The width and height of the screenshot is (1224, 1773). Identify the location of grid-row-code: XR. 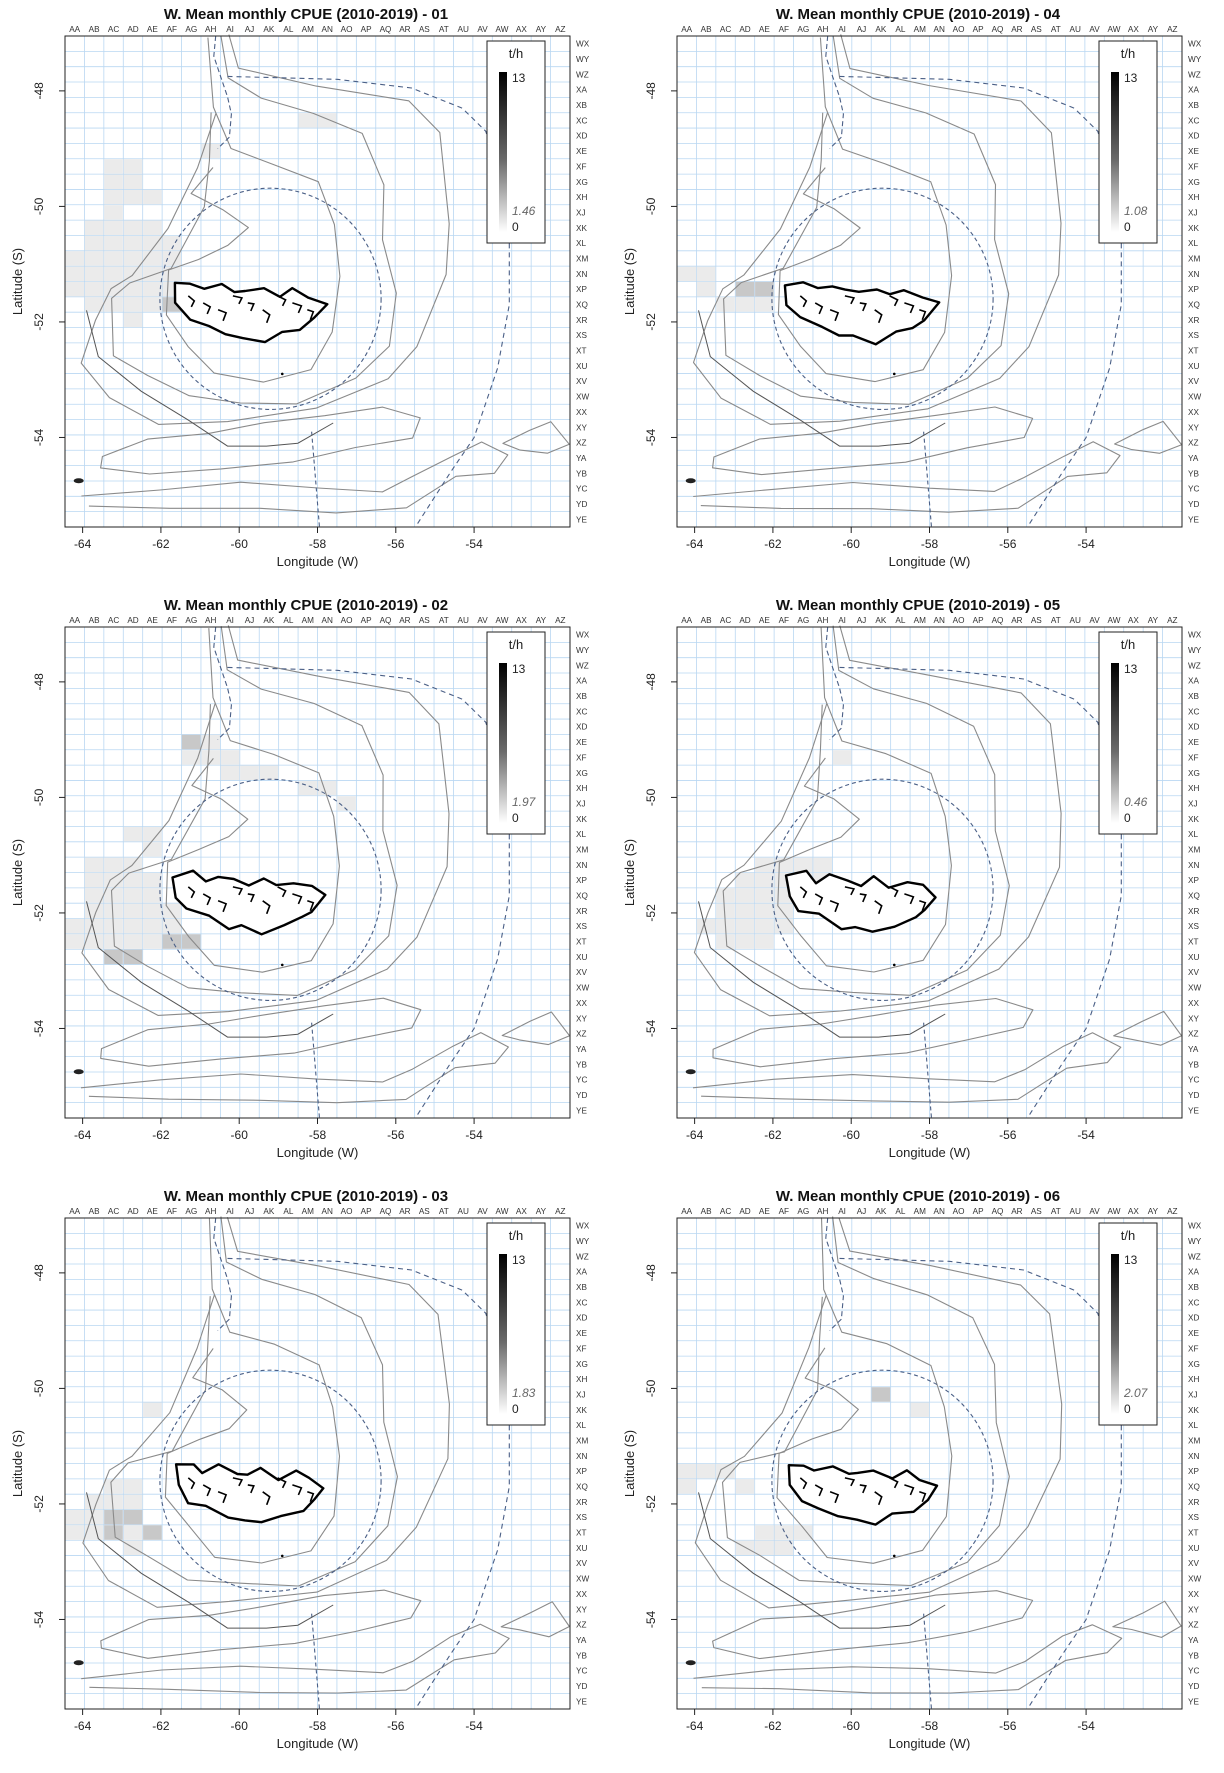
(581, 911).